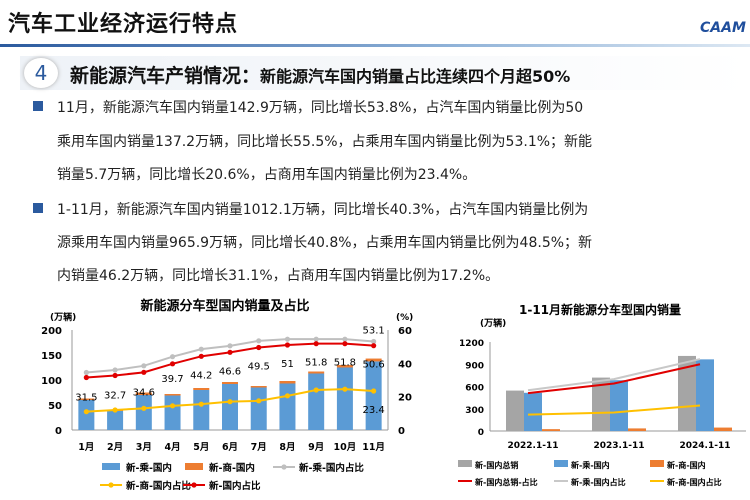 The height and width of the screenshot is (500, 750). Describe the element at coordinates (415, 76) in the screenshot. I see `section-subtitle: 新能源汽车国内销量占比连续四个月超50%` at that location.